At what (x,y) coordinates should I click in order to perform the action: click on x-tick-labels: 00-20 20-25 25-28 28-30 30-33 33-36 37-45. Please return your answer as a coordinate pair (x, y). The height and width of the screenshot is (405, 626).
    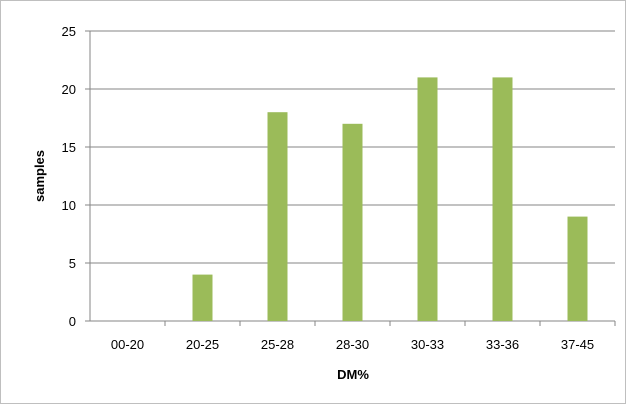
    Looking at the image, I should click on (352, 344).